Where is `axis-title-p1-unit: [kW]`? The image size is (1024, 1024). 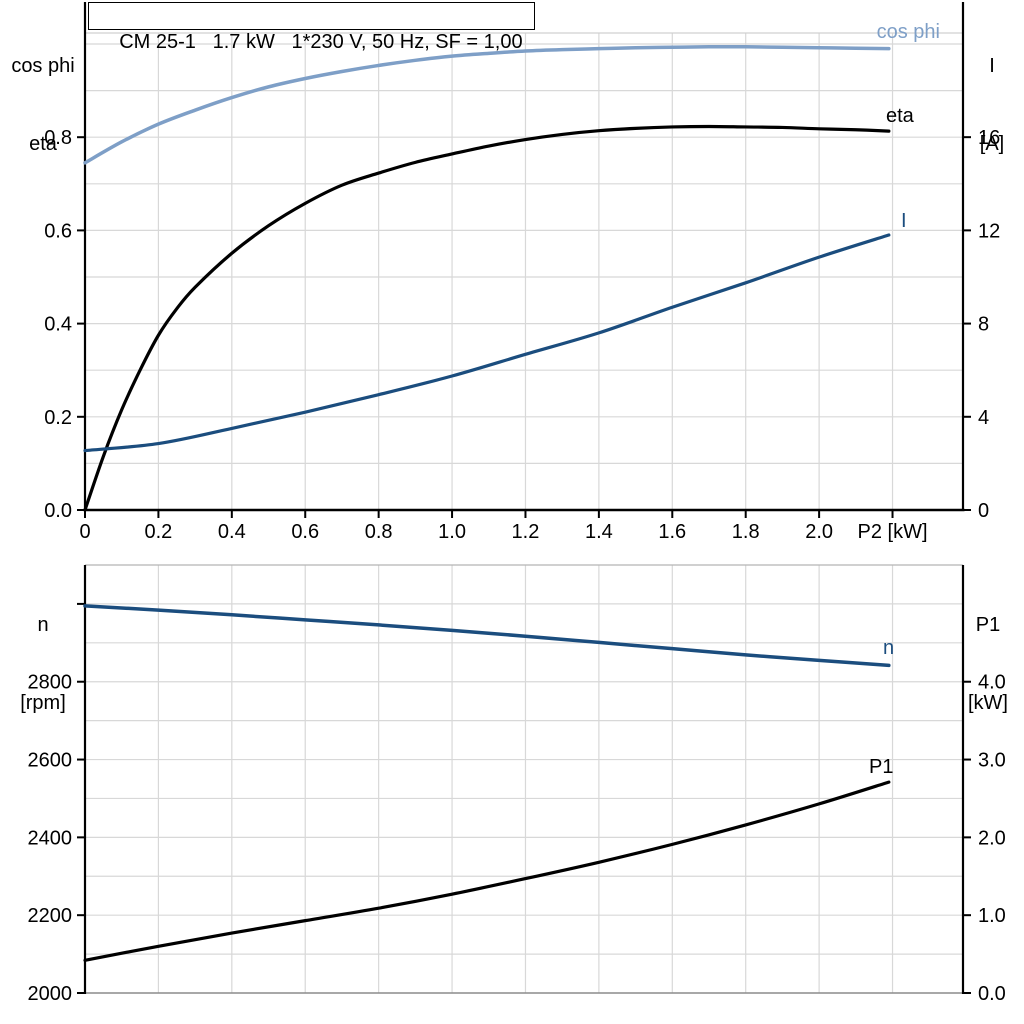 axis-title-p1-unit: [kW] is located at coordinates (988, 703).